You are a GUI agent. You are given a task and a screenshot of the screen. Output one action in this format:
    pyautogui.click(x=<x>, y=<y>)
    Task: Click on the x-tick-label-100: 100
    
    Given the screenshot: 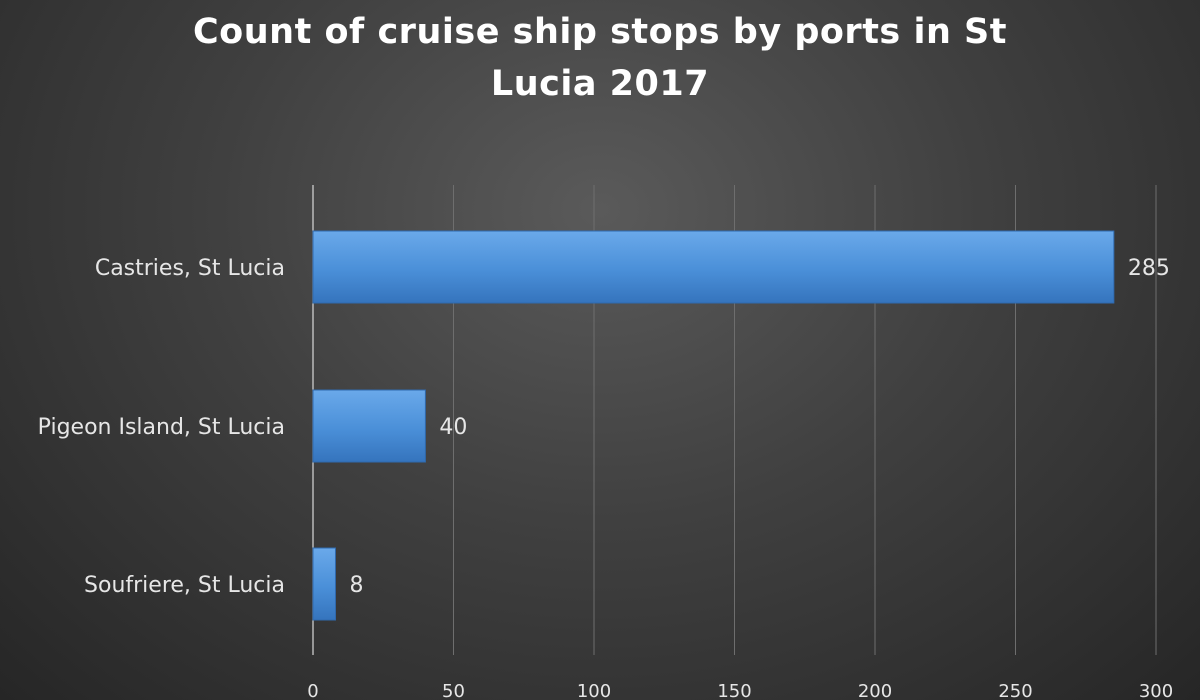 What is the action you would take?
    pyautogui.click(x=594, y=690)
    